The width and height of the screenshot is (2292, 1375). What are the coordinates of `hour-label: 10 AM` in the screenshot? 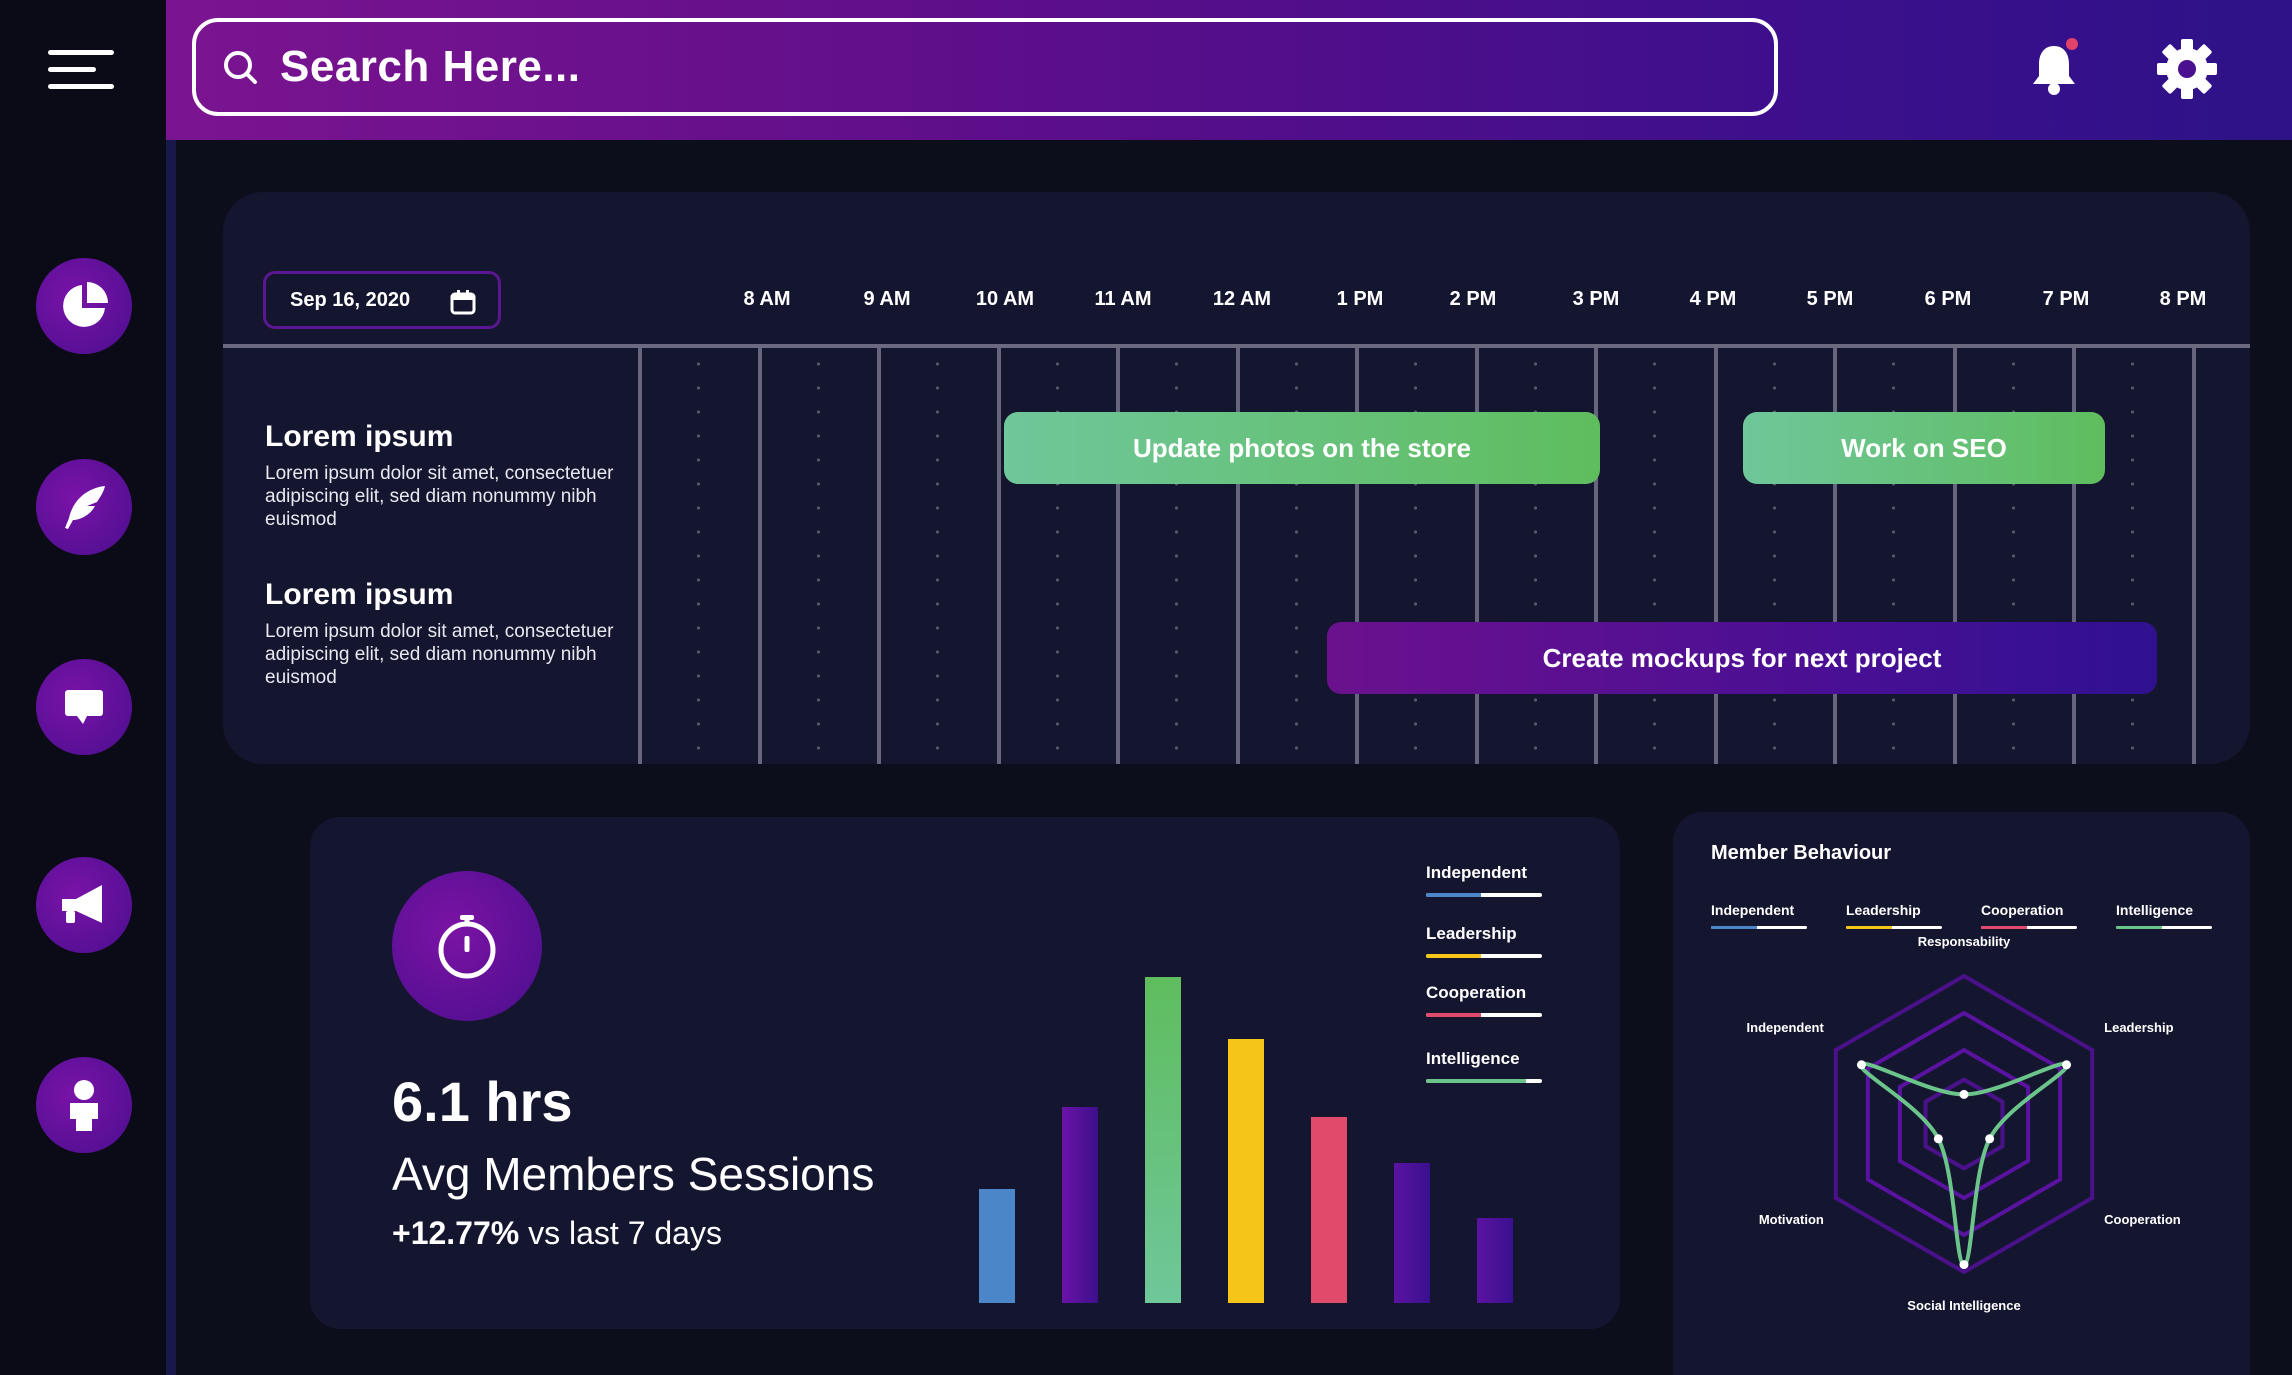 It's located at (1005, 299).